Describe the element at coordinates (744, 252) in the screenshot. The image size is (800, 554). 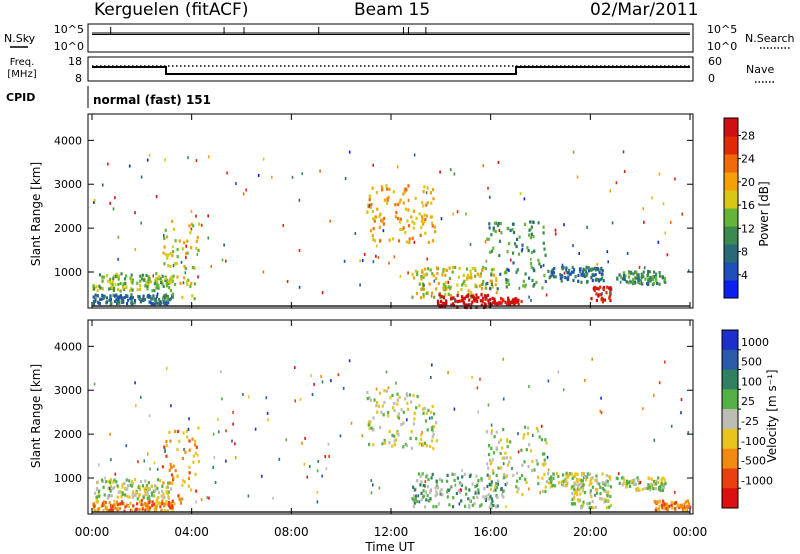
I see `power-colorbar-tick: 8` at that location.